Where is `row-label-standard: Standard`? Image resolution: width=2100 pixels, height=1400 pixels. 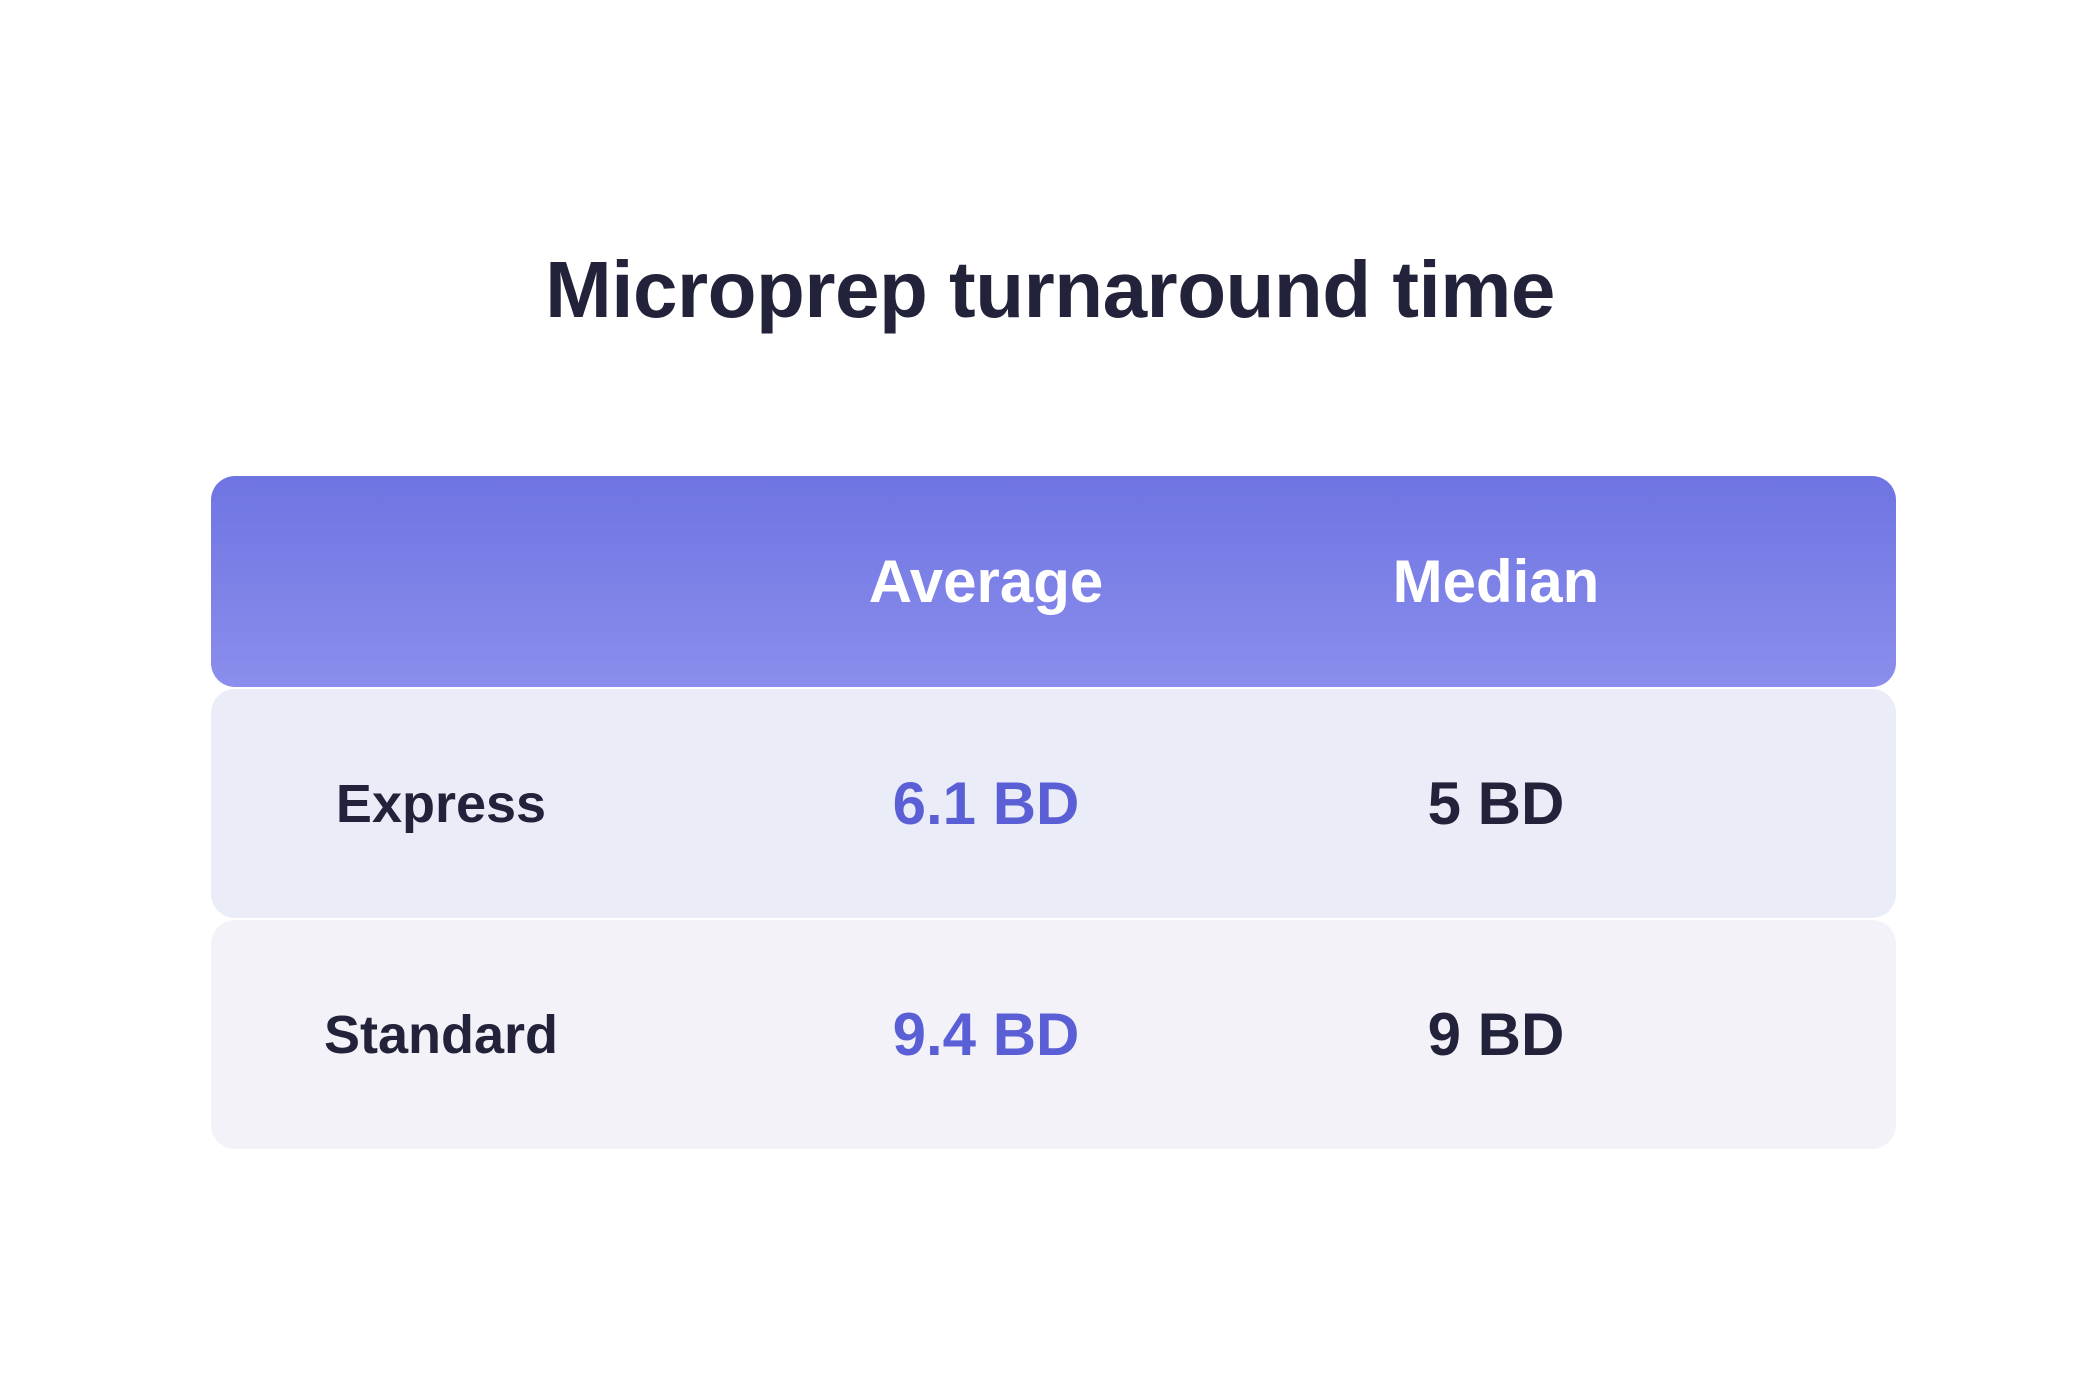
row-label-standard: Standard is located at coordinates (441, 1034).